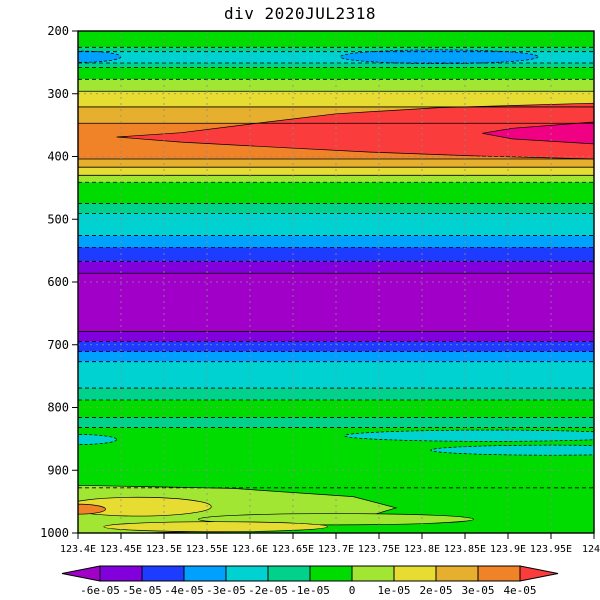 Image resolution: width=600 pixels, height=600 pixels. What do you see at coordinates (92, 509) in the screenshot?
I see `contour-patch-orange` at bounding box center [92, 509].